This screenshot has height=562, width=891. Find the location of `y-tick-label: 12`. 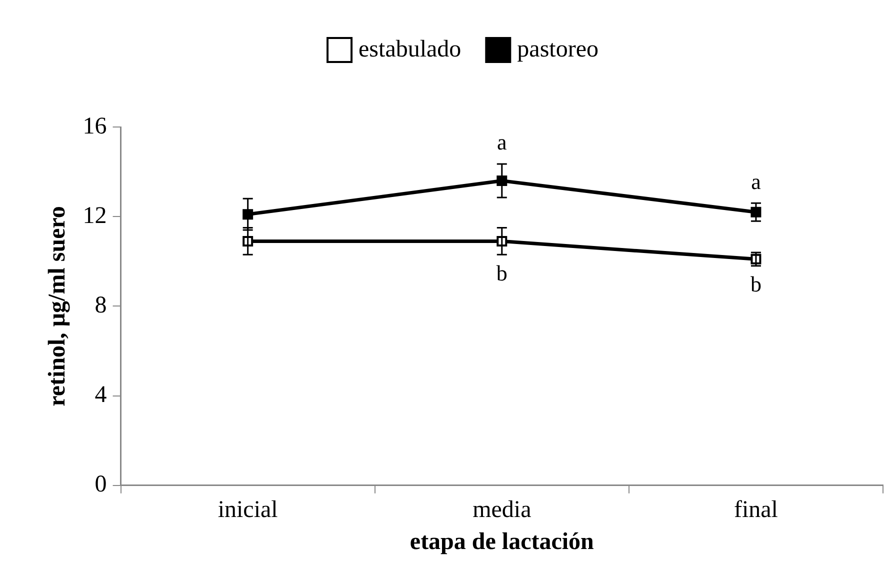

y-tick-label: 12 is located at coordinates (94, 215).